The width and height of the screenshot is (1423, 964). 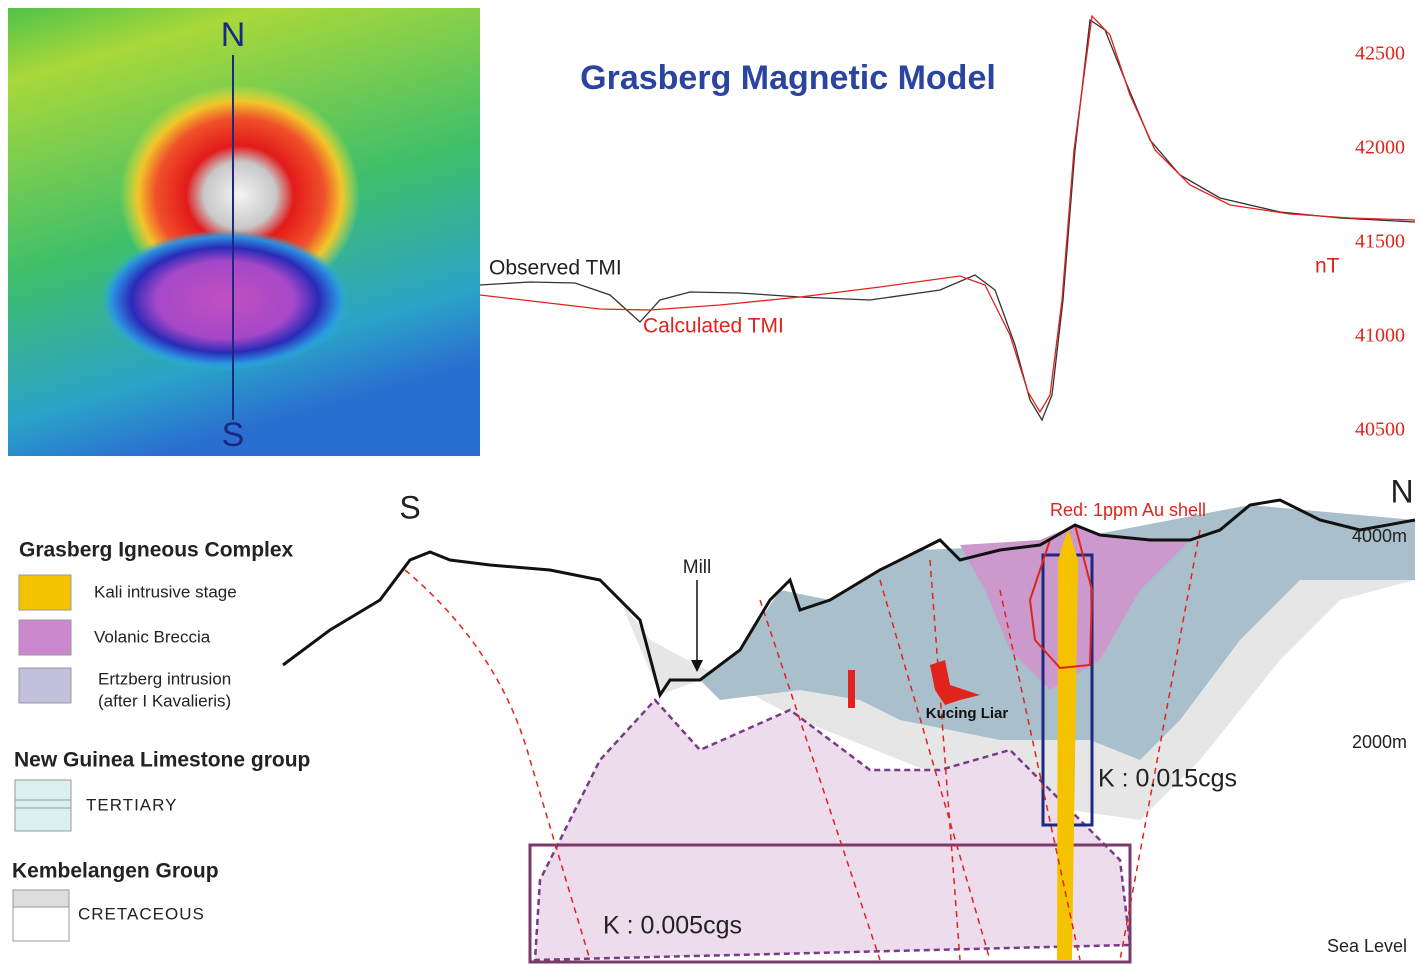 What do you see at coordinates (967, 713) in the screenshot?
I see `kucing-liar-label: Kucing Liar` at bounding box center [967, 713].